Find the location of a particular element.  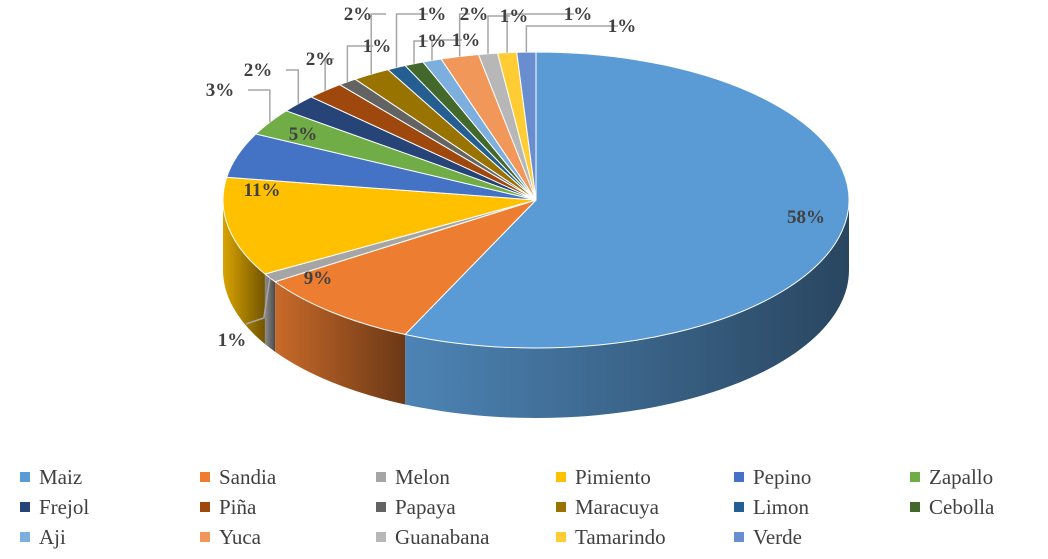

data-label-zapallo: 3% is located at coordinates (220, 90).